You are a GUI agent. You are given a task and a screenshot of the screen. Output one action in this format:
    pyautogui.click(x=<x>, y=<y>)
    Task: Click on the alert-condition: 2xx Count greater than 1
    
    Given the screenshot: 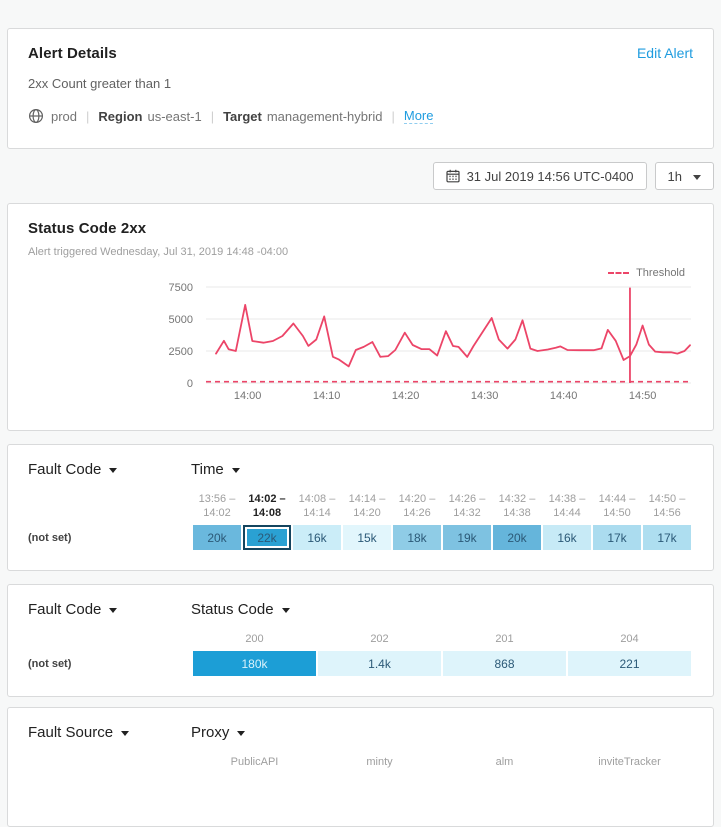 What is the action you would take?
    pyautogui.click(x=100, y=83)
    